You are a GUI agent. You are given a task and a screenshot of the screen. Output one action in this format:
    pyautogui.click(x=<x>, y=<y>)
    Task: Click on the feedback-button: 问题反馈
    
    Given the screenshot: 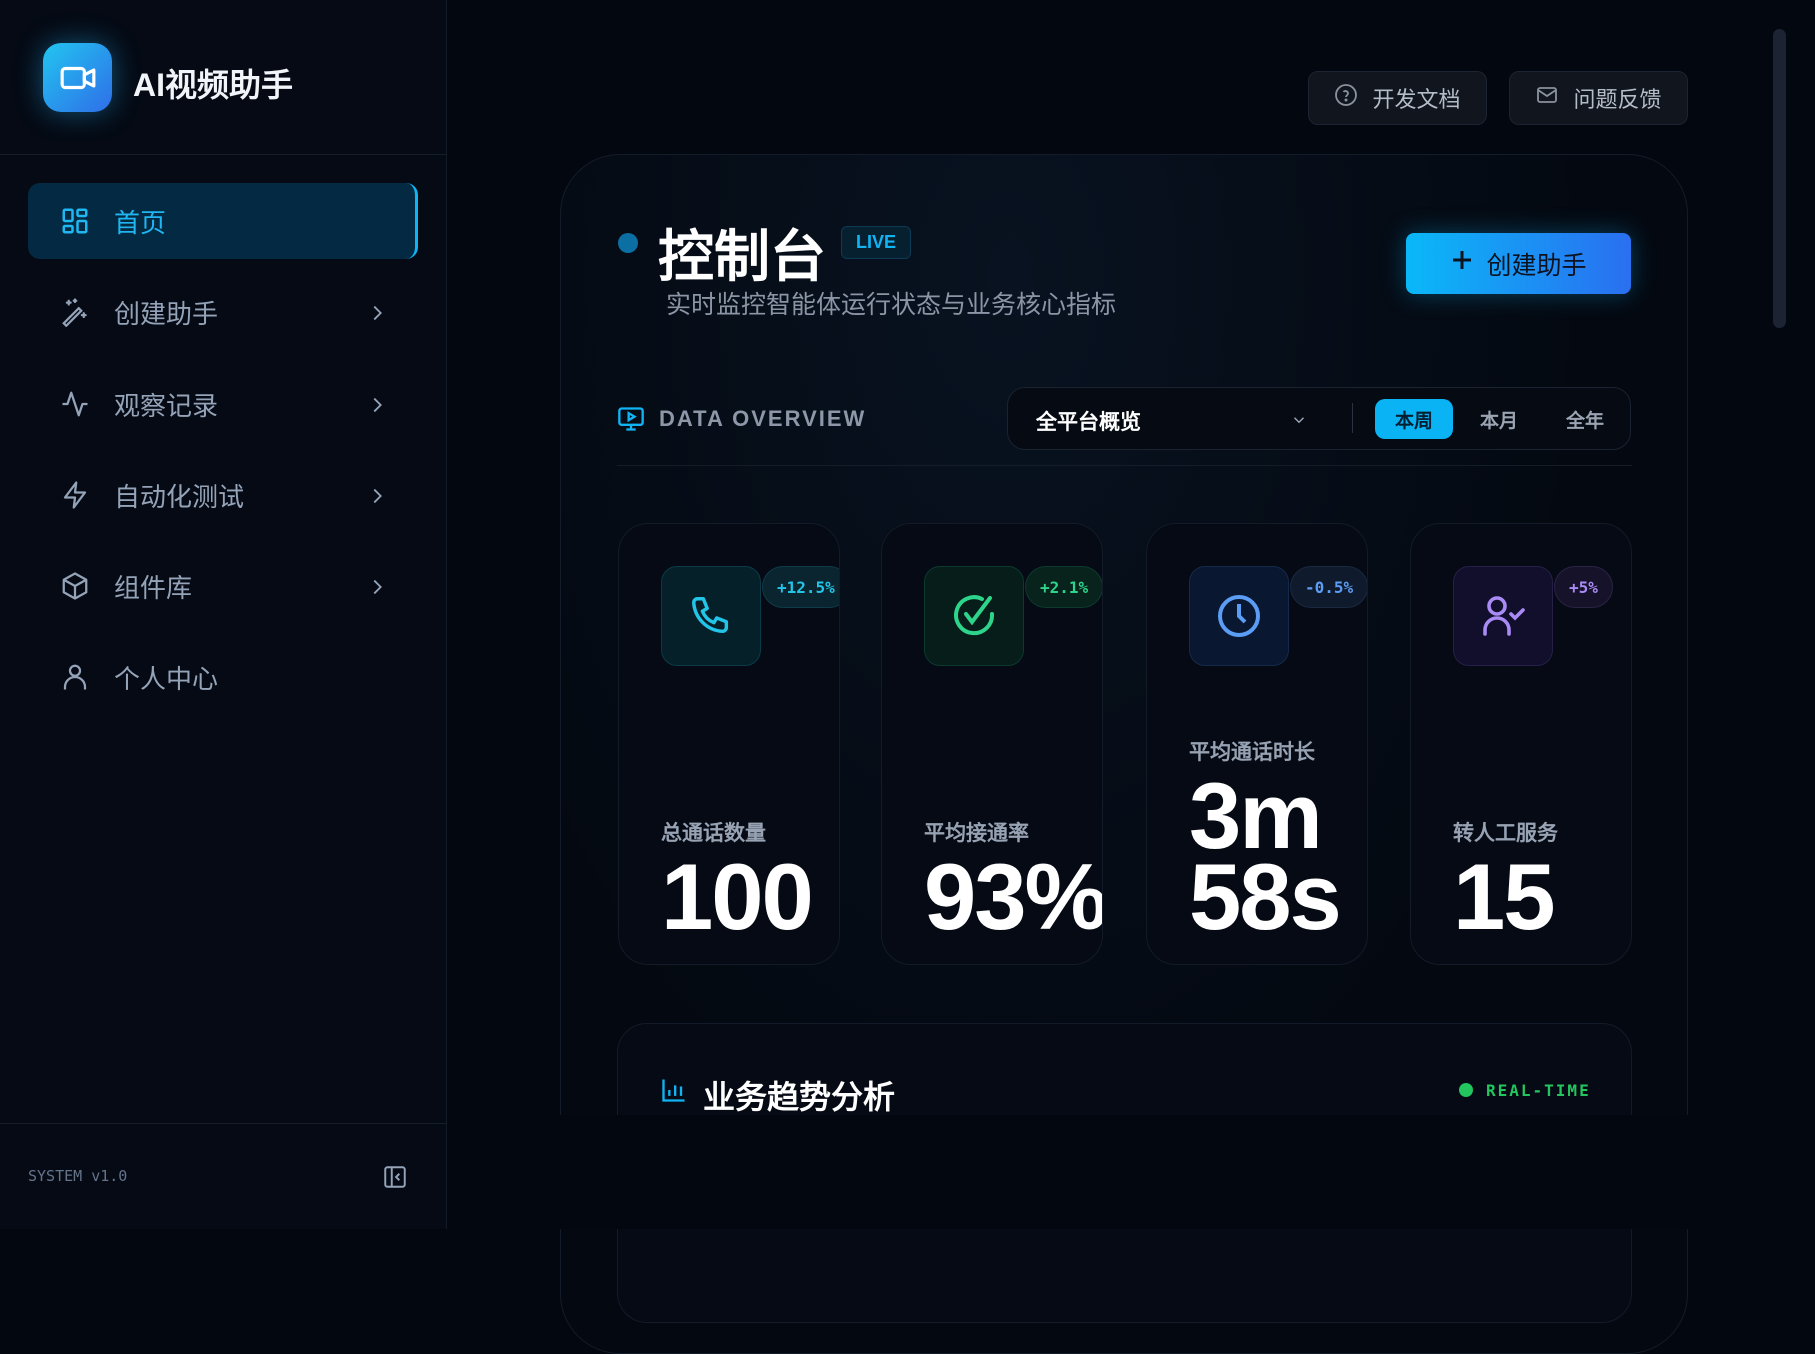 What is the action you would take?
    pyautogui.click(x=1598, y=98)
    